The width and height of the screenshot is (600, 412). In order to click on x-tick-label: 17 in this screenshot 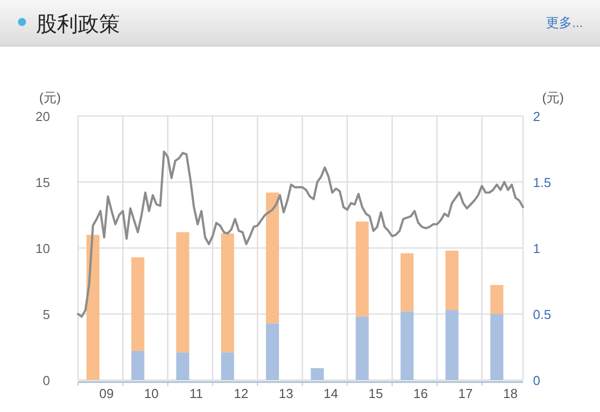, I will do `click(465, 393)`.